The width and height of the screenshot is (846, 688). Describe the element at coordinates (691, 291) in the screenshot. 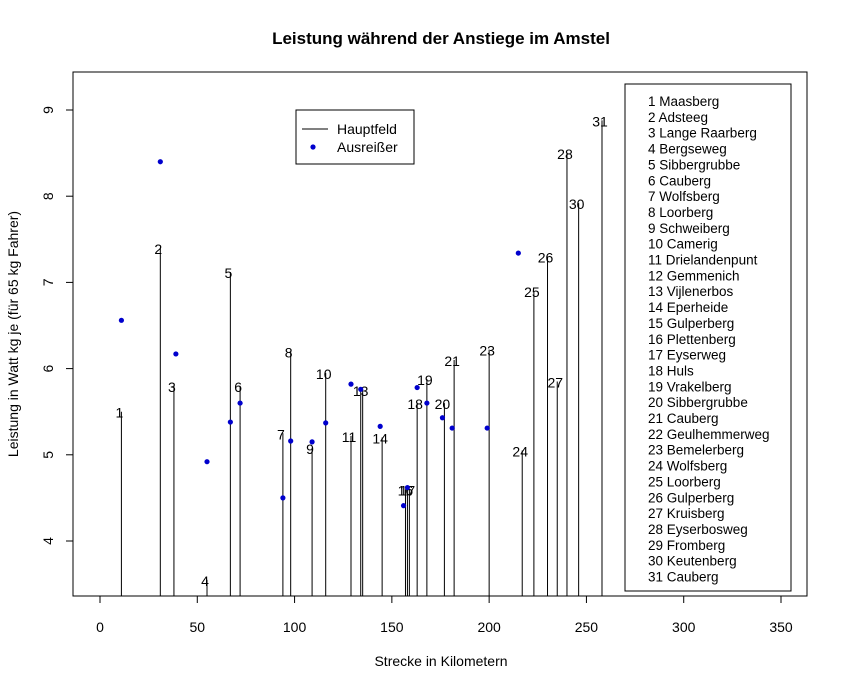

I see `climbs-legend-item: 13 Vijlenerbos` at that location.